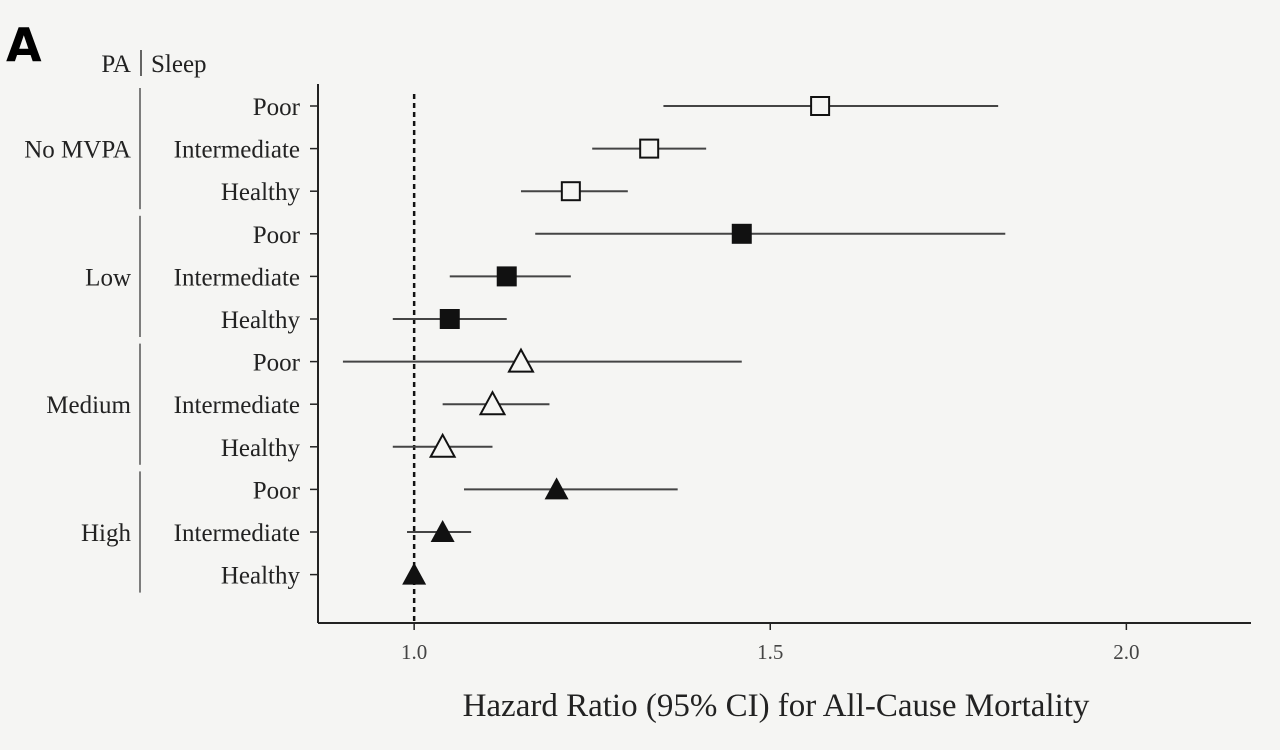 The height and width of the screenshot is (750, 1280). Describe the element at coordinates (108, 277) in the screenshot. I see `pa-group-label: Low` at that location.